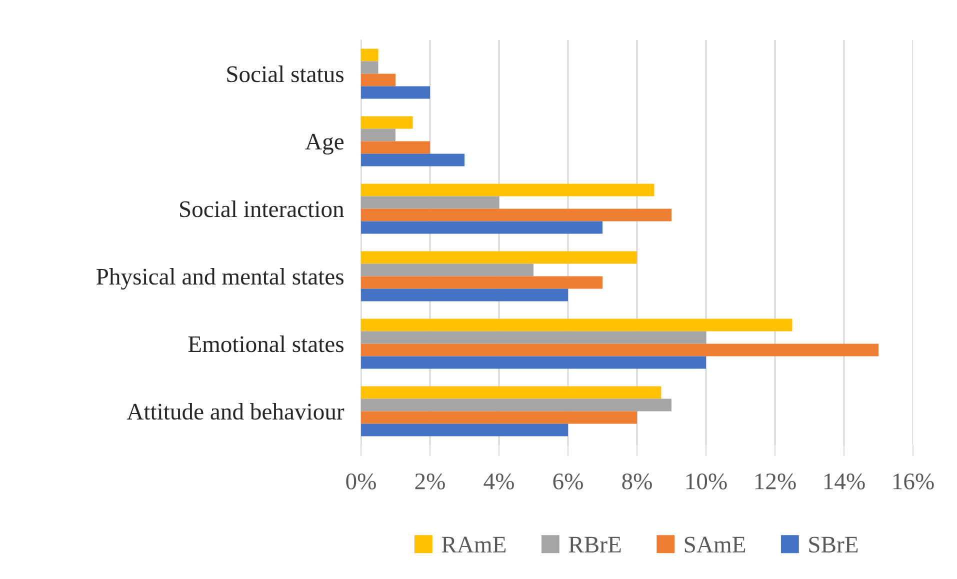 The image size is (957, 579). What do you see at coordinates (285, 74) in the screenshot?
I see `y-tick-label: Social status` at bounding box center [285, 74].